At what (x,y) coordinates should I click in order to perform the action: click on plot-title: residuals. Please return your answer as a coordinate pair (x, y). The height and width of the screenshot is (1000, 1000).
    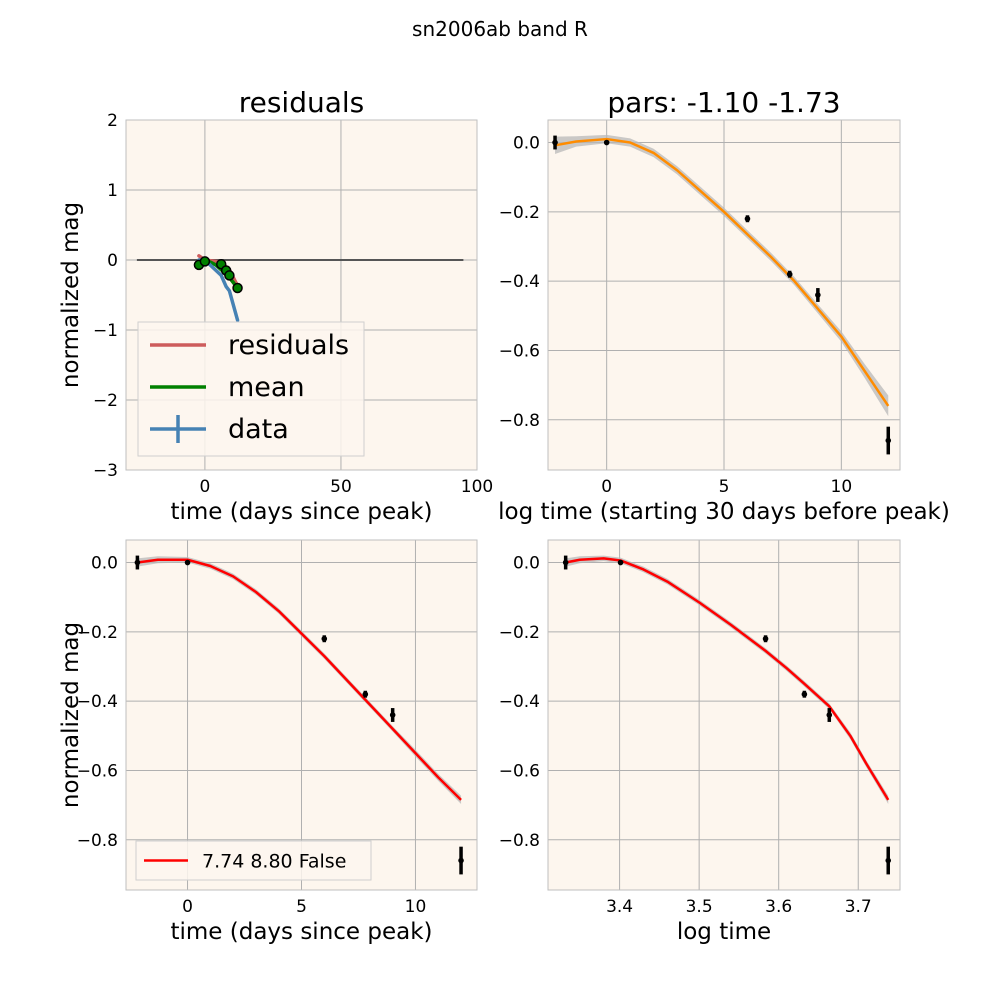
    Looking at the image, I should click on (302, 102).